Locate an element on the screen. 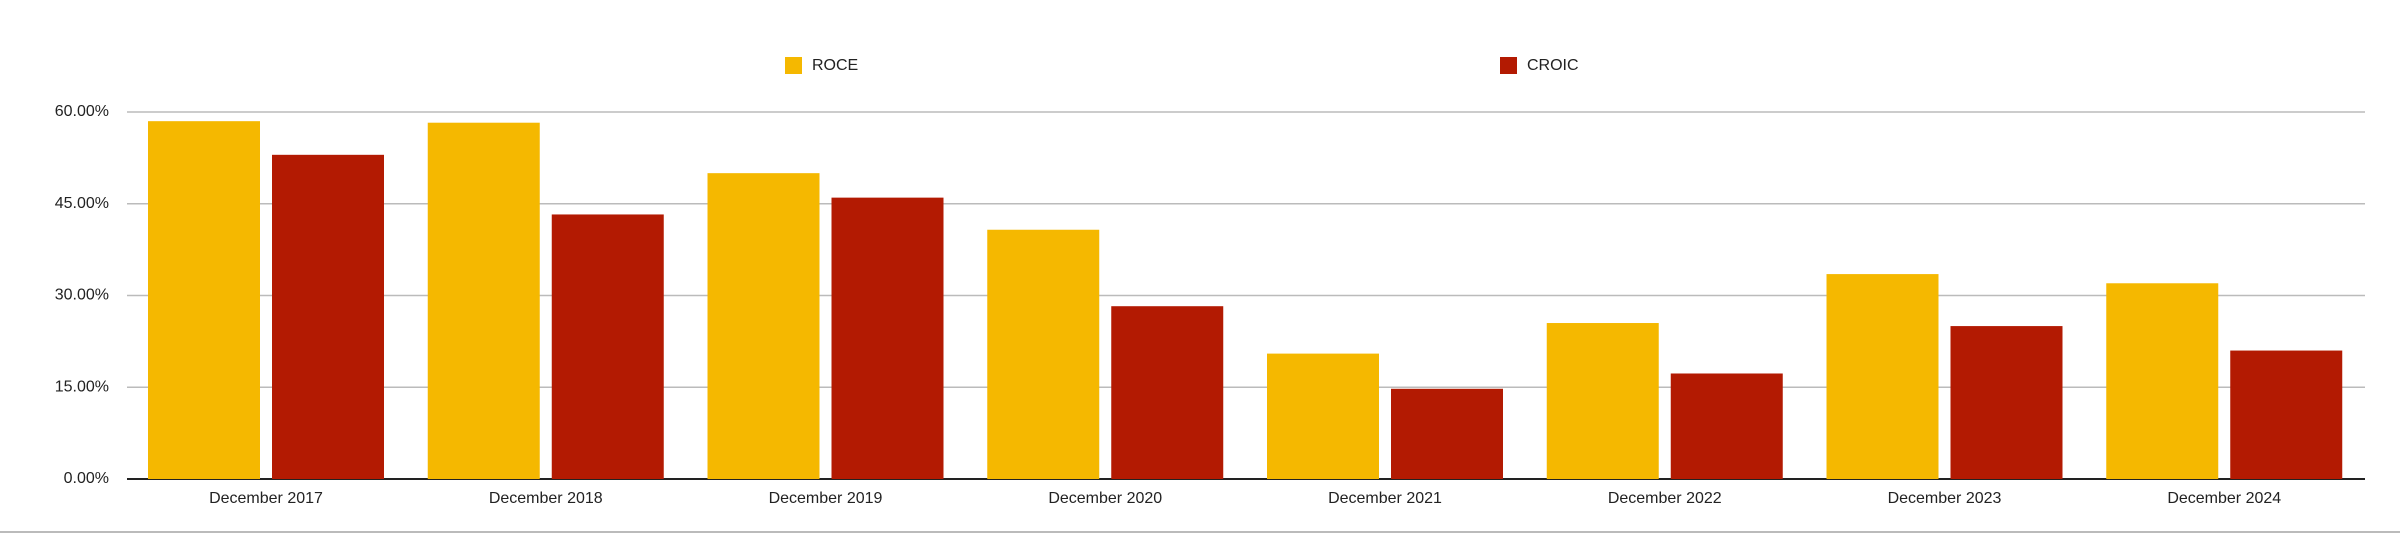  x-tick-label: December 2019 is located at coordinates (826, 498).